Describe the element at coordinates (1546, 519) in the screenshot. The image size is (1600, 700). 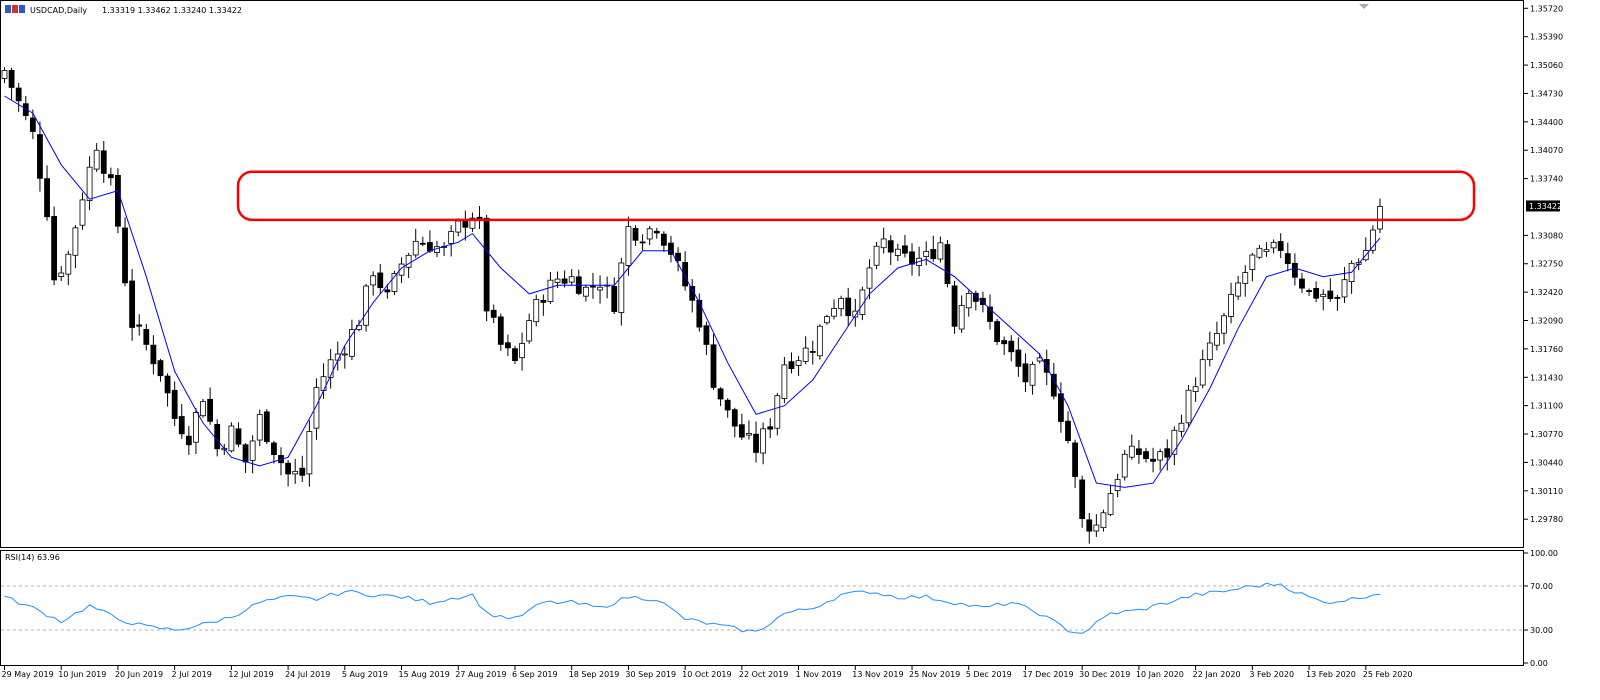
I see `price-tick-label: 1.29780` at that location.